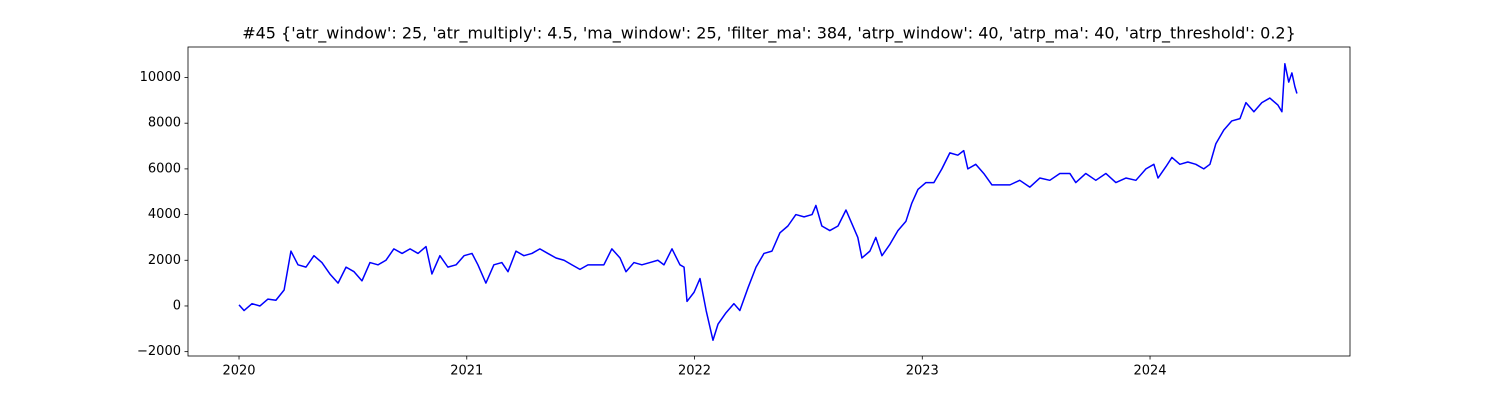  I want to click on y-tick-label: 6000, so click(164, 168).